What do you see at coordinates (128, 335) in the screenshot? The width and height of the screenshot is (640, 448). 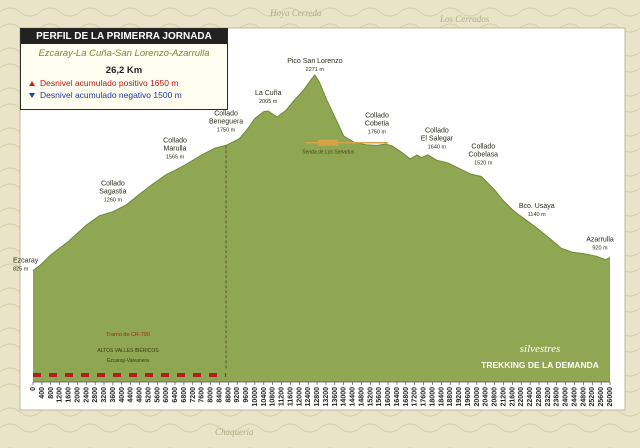 I see `road-label: Tramo de CR-790` at bounding box center [128, 335].